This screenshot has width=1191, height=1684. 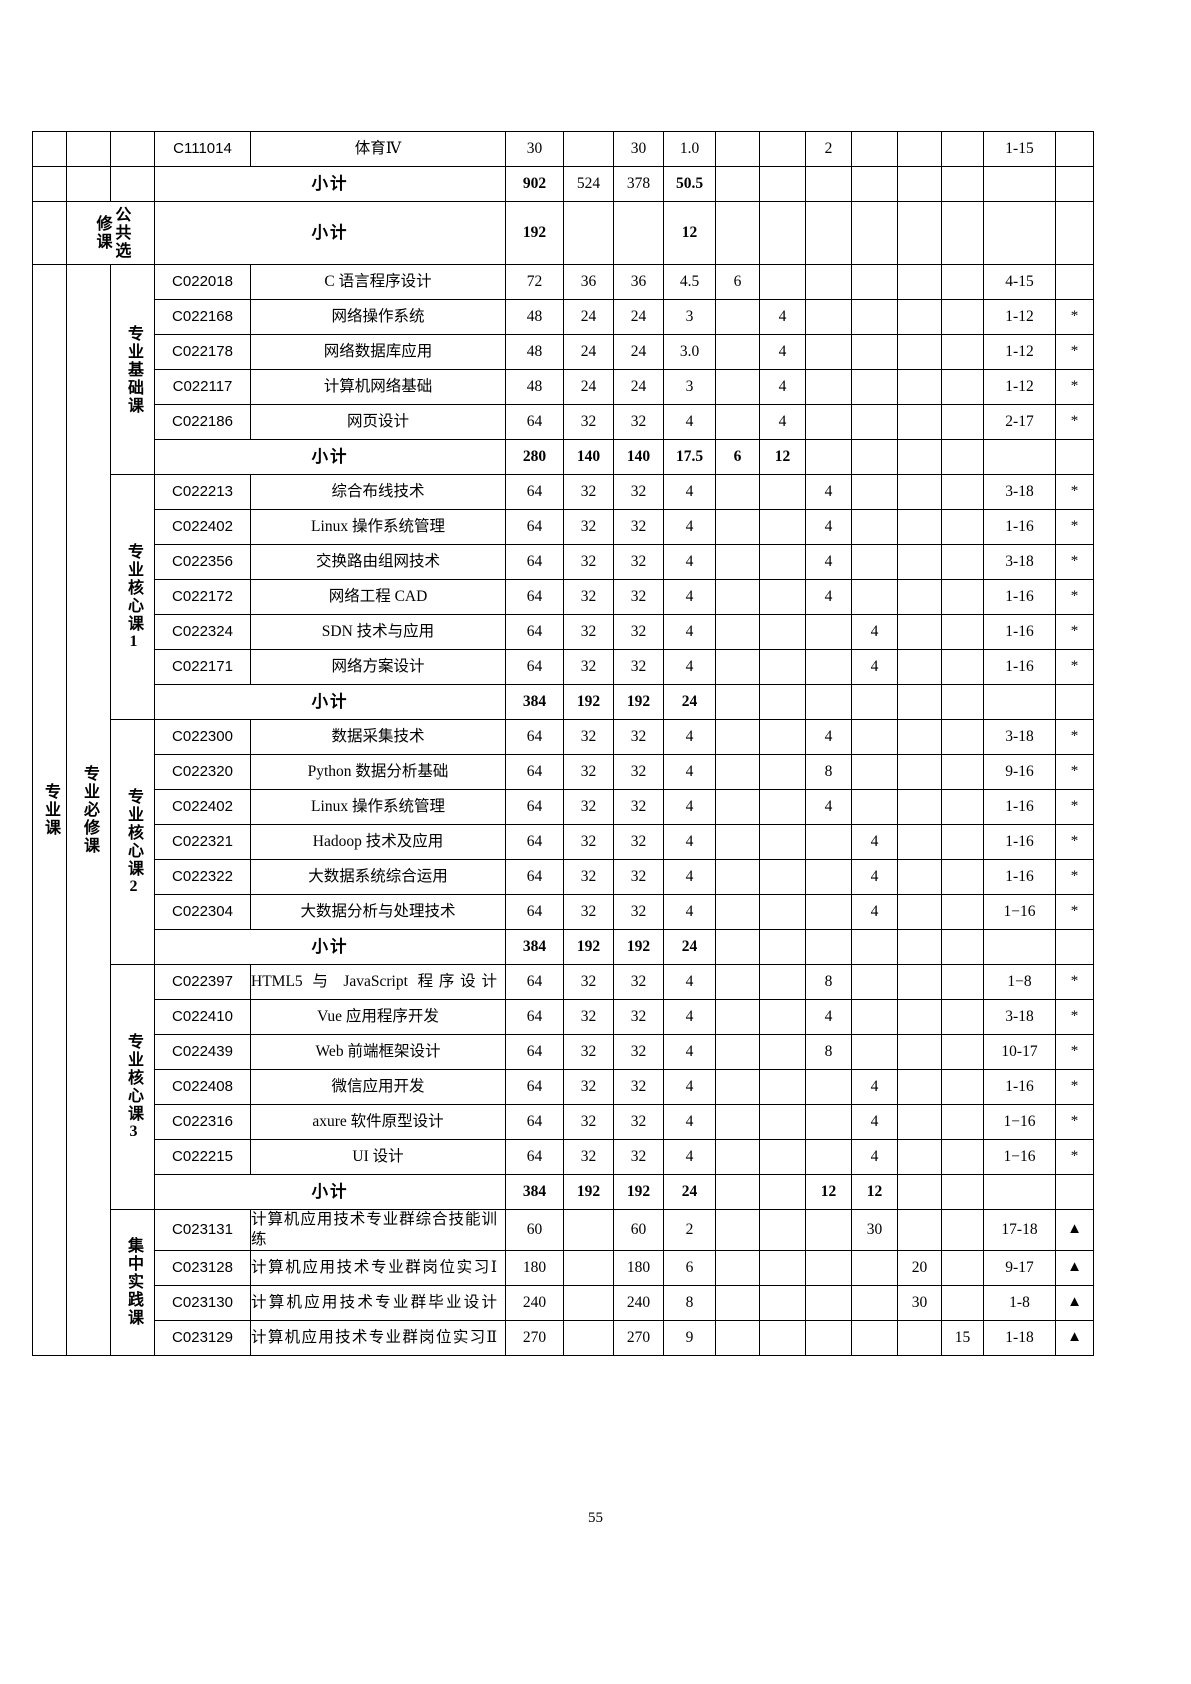 What do you see at coordinates (588, 457) in the screenshot?
I see `theory-hours: 140` at bounding box center [588, 457].